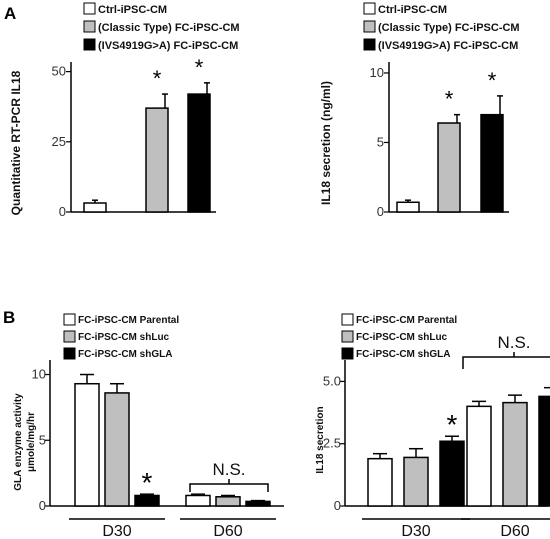 The width and height of the screenshot is (550, 539). What do you see at coordinates (10, 13) in the screenshot?
I see `panel-label-a: A` at bounding box center [10, 13].